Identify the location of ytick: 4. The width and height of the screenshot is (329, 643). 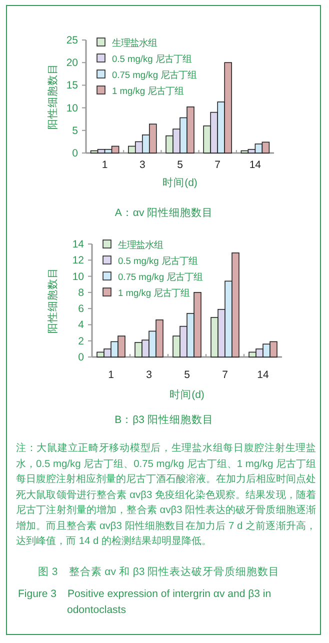
(81, 325).